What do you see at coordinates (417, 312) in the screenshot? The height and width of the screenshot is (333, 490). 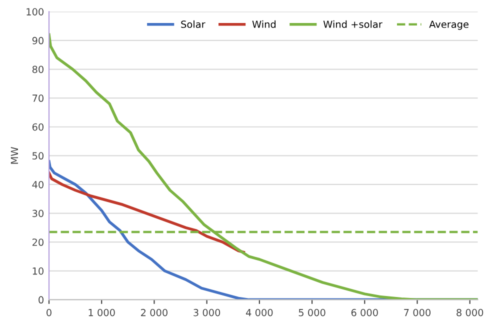 I see `x-tick-label: 7 000` at bounding box center [417, 312].